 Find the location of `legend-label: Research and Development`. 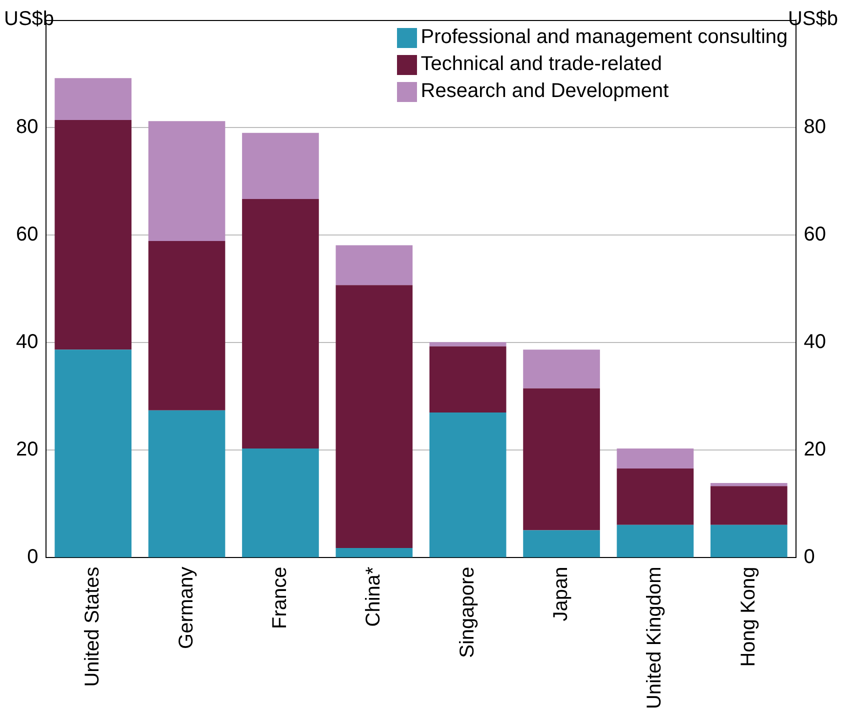

legend-label: Research and Development is located at coordinates (544, 91).